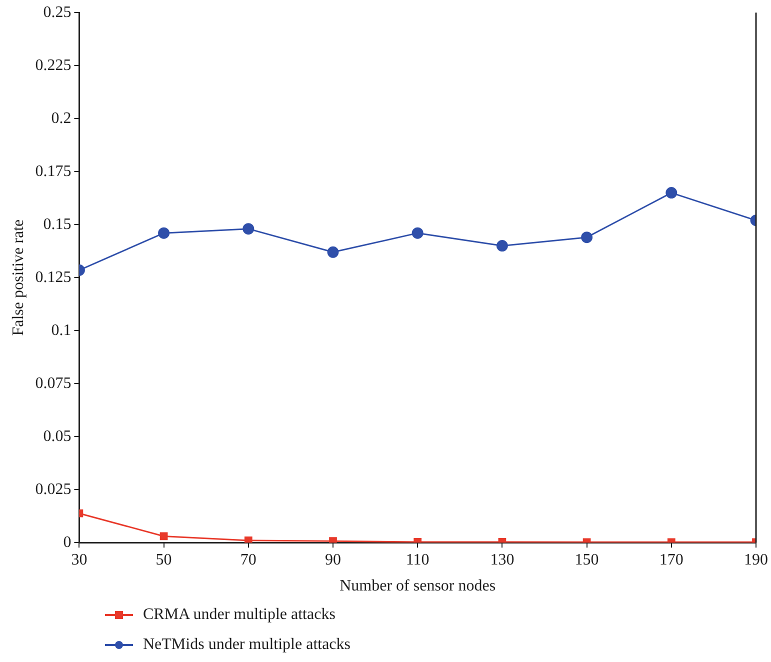 The image size is (771, 662). Describe the element at coordinates (57, 12) in the screenshot. I see `y-tick-label: 0.25` at that location.